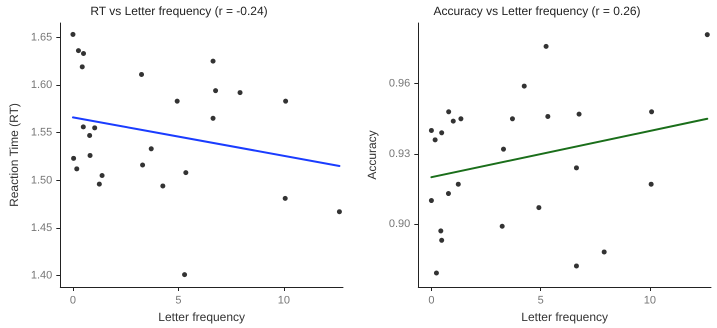 This screenshot has width=717, height=328. Describe the element at coordinates (399, 84) in the screenshot. I see `y-tick-label: 0.96` at that location.